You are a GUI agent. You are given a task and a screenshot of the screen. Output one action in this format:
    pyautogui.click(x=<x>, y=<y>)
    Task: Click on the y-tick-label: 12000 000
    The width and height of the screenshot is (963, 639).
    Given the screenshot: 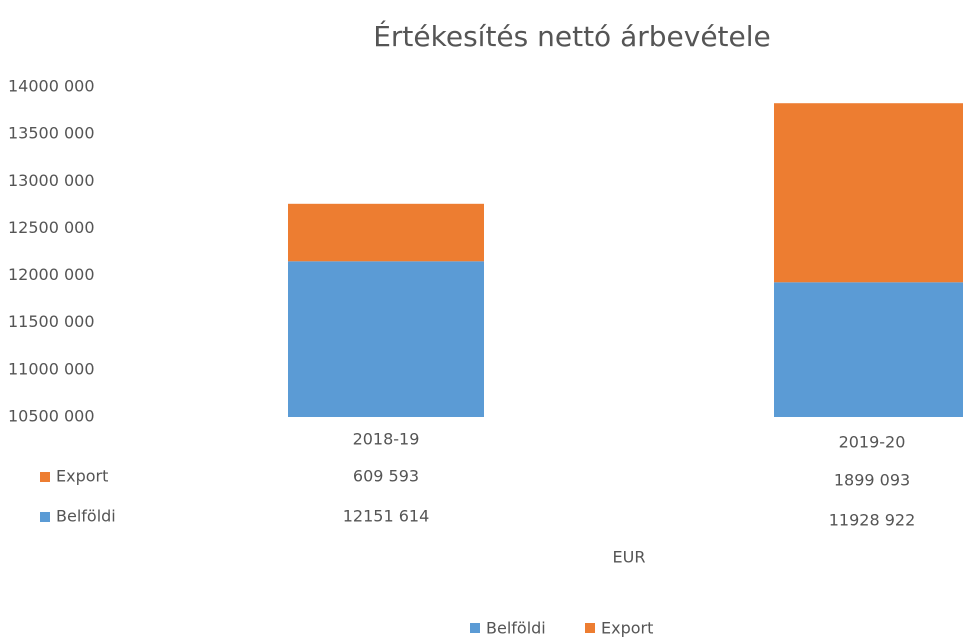 What is the action you would take?
    pyautogui.click(x=51, y=274)
    